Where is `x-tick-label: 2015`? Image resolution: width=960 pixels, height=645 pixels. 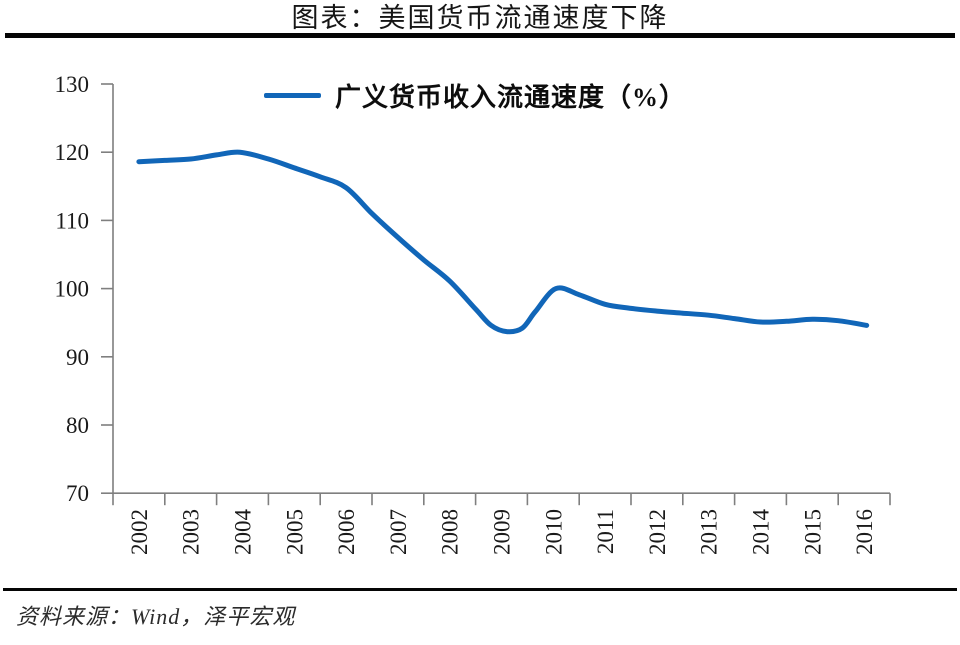
x-tick-label: 2015 is located at coordinates (812, 532).